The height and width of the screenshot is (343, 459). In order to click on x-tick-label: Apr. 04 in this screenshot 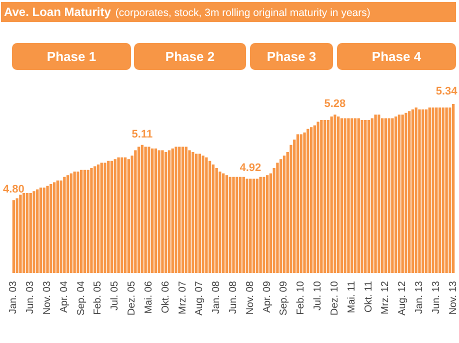, I will do `click(64, 296)`.